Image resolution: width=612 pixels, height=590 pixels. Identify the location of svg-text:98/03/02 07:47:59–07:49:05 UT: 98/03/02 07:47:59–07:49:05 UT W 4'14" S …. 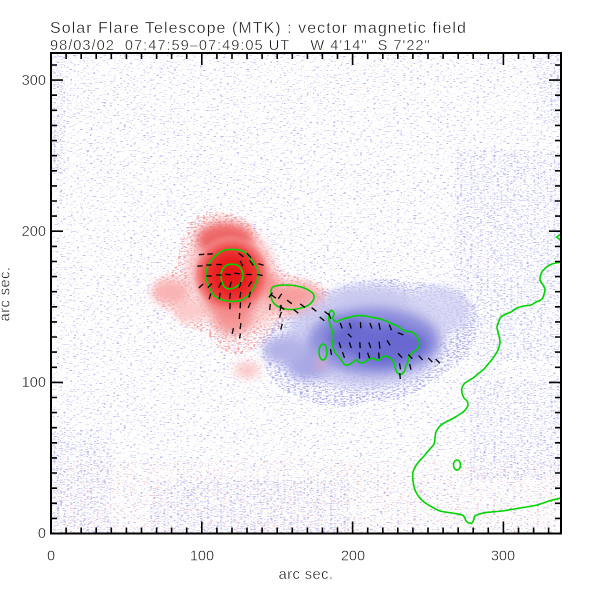
(240, 46).